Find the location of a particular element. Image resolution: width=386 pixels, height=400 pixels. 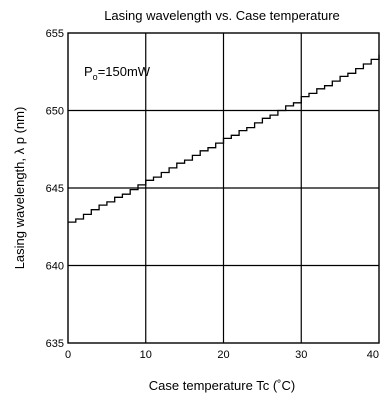

x-tick-label-2: 20 is located at coordinates (223, 355).